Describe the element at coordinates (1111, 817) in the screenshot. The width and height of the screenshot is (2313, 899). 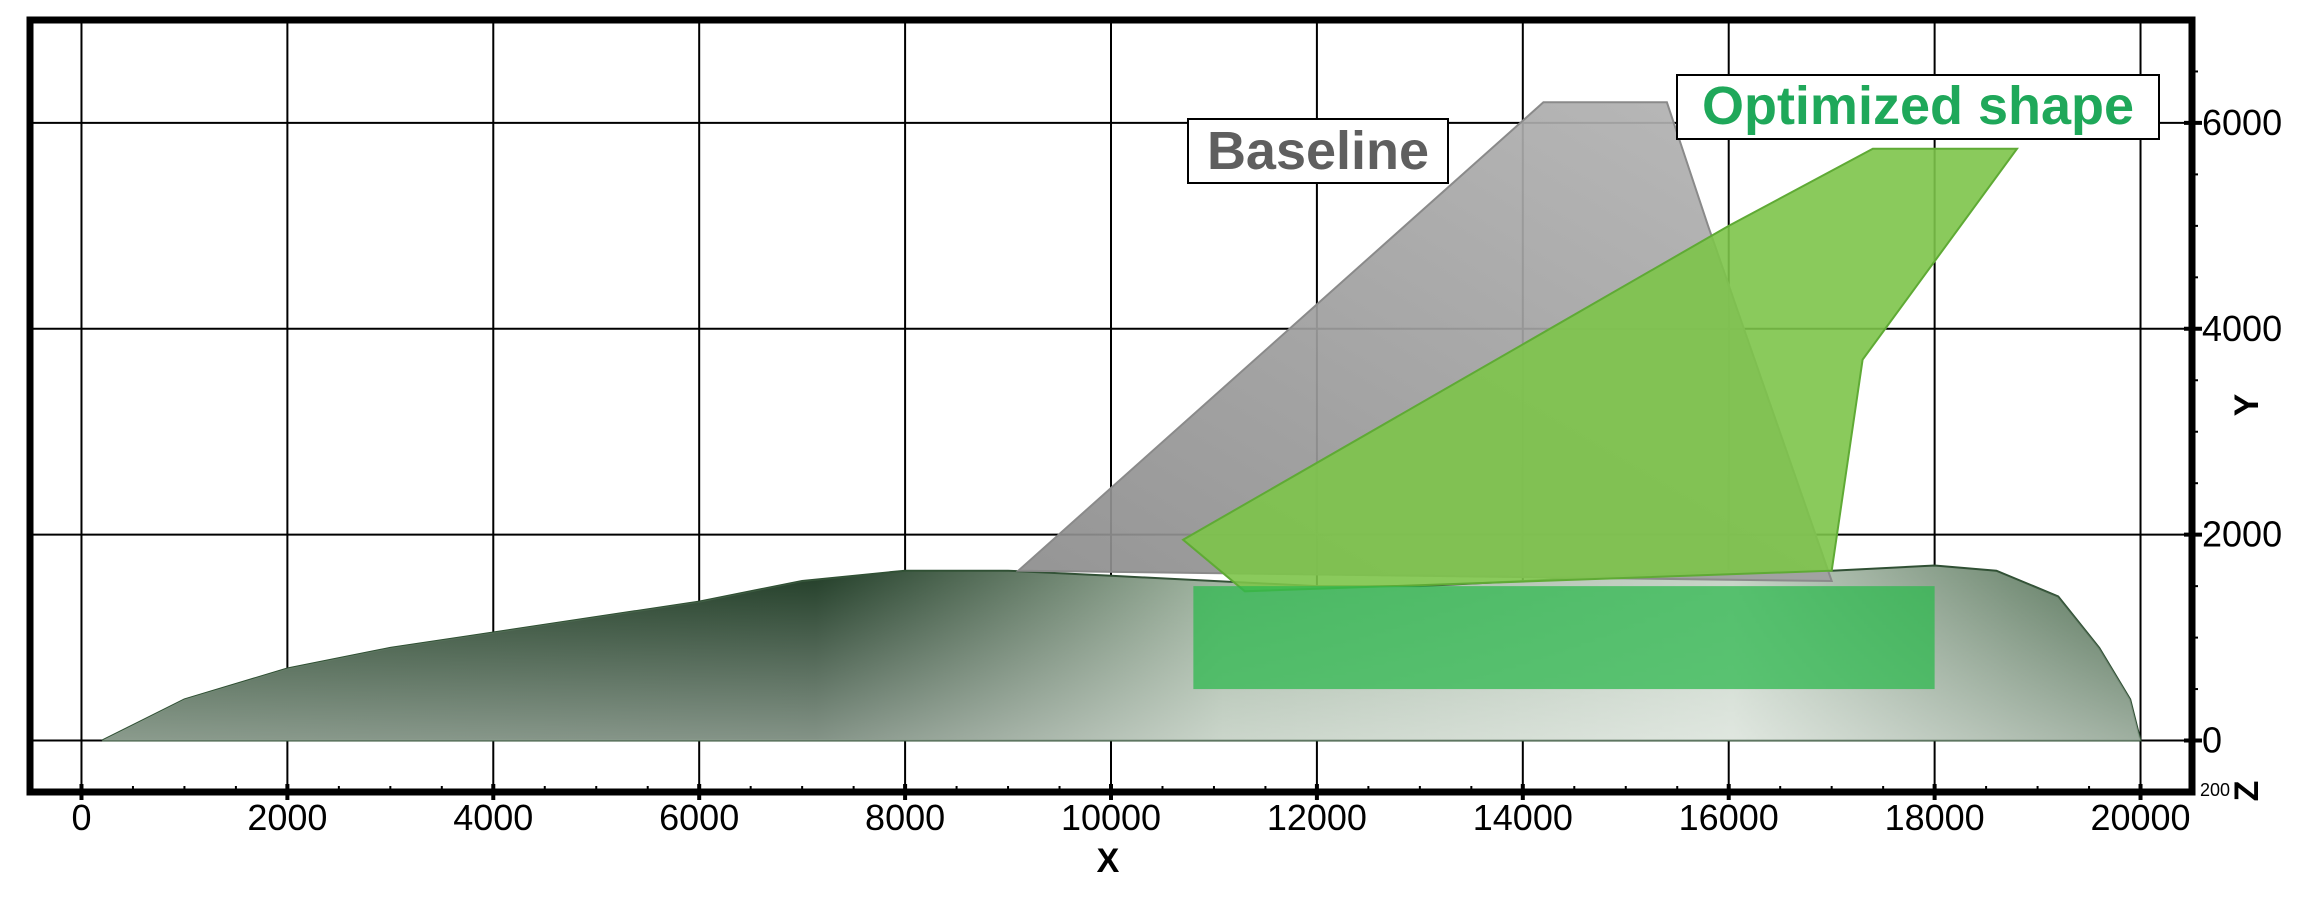
I see `x-tick-label: 10000` at that location.